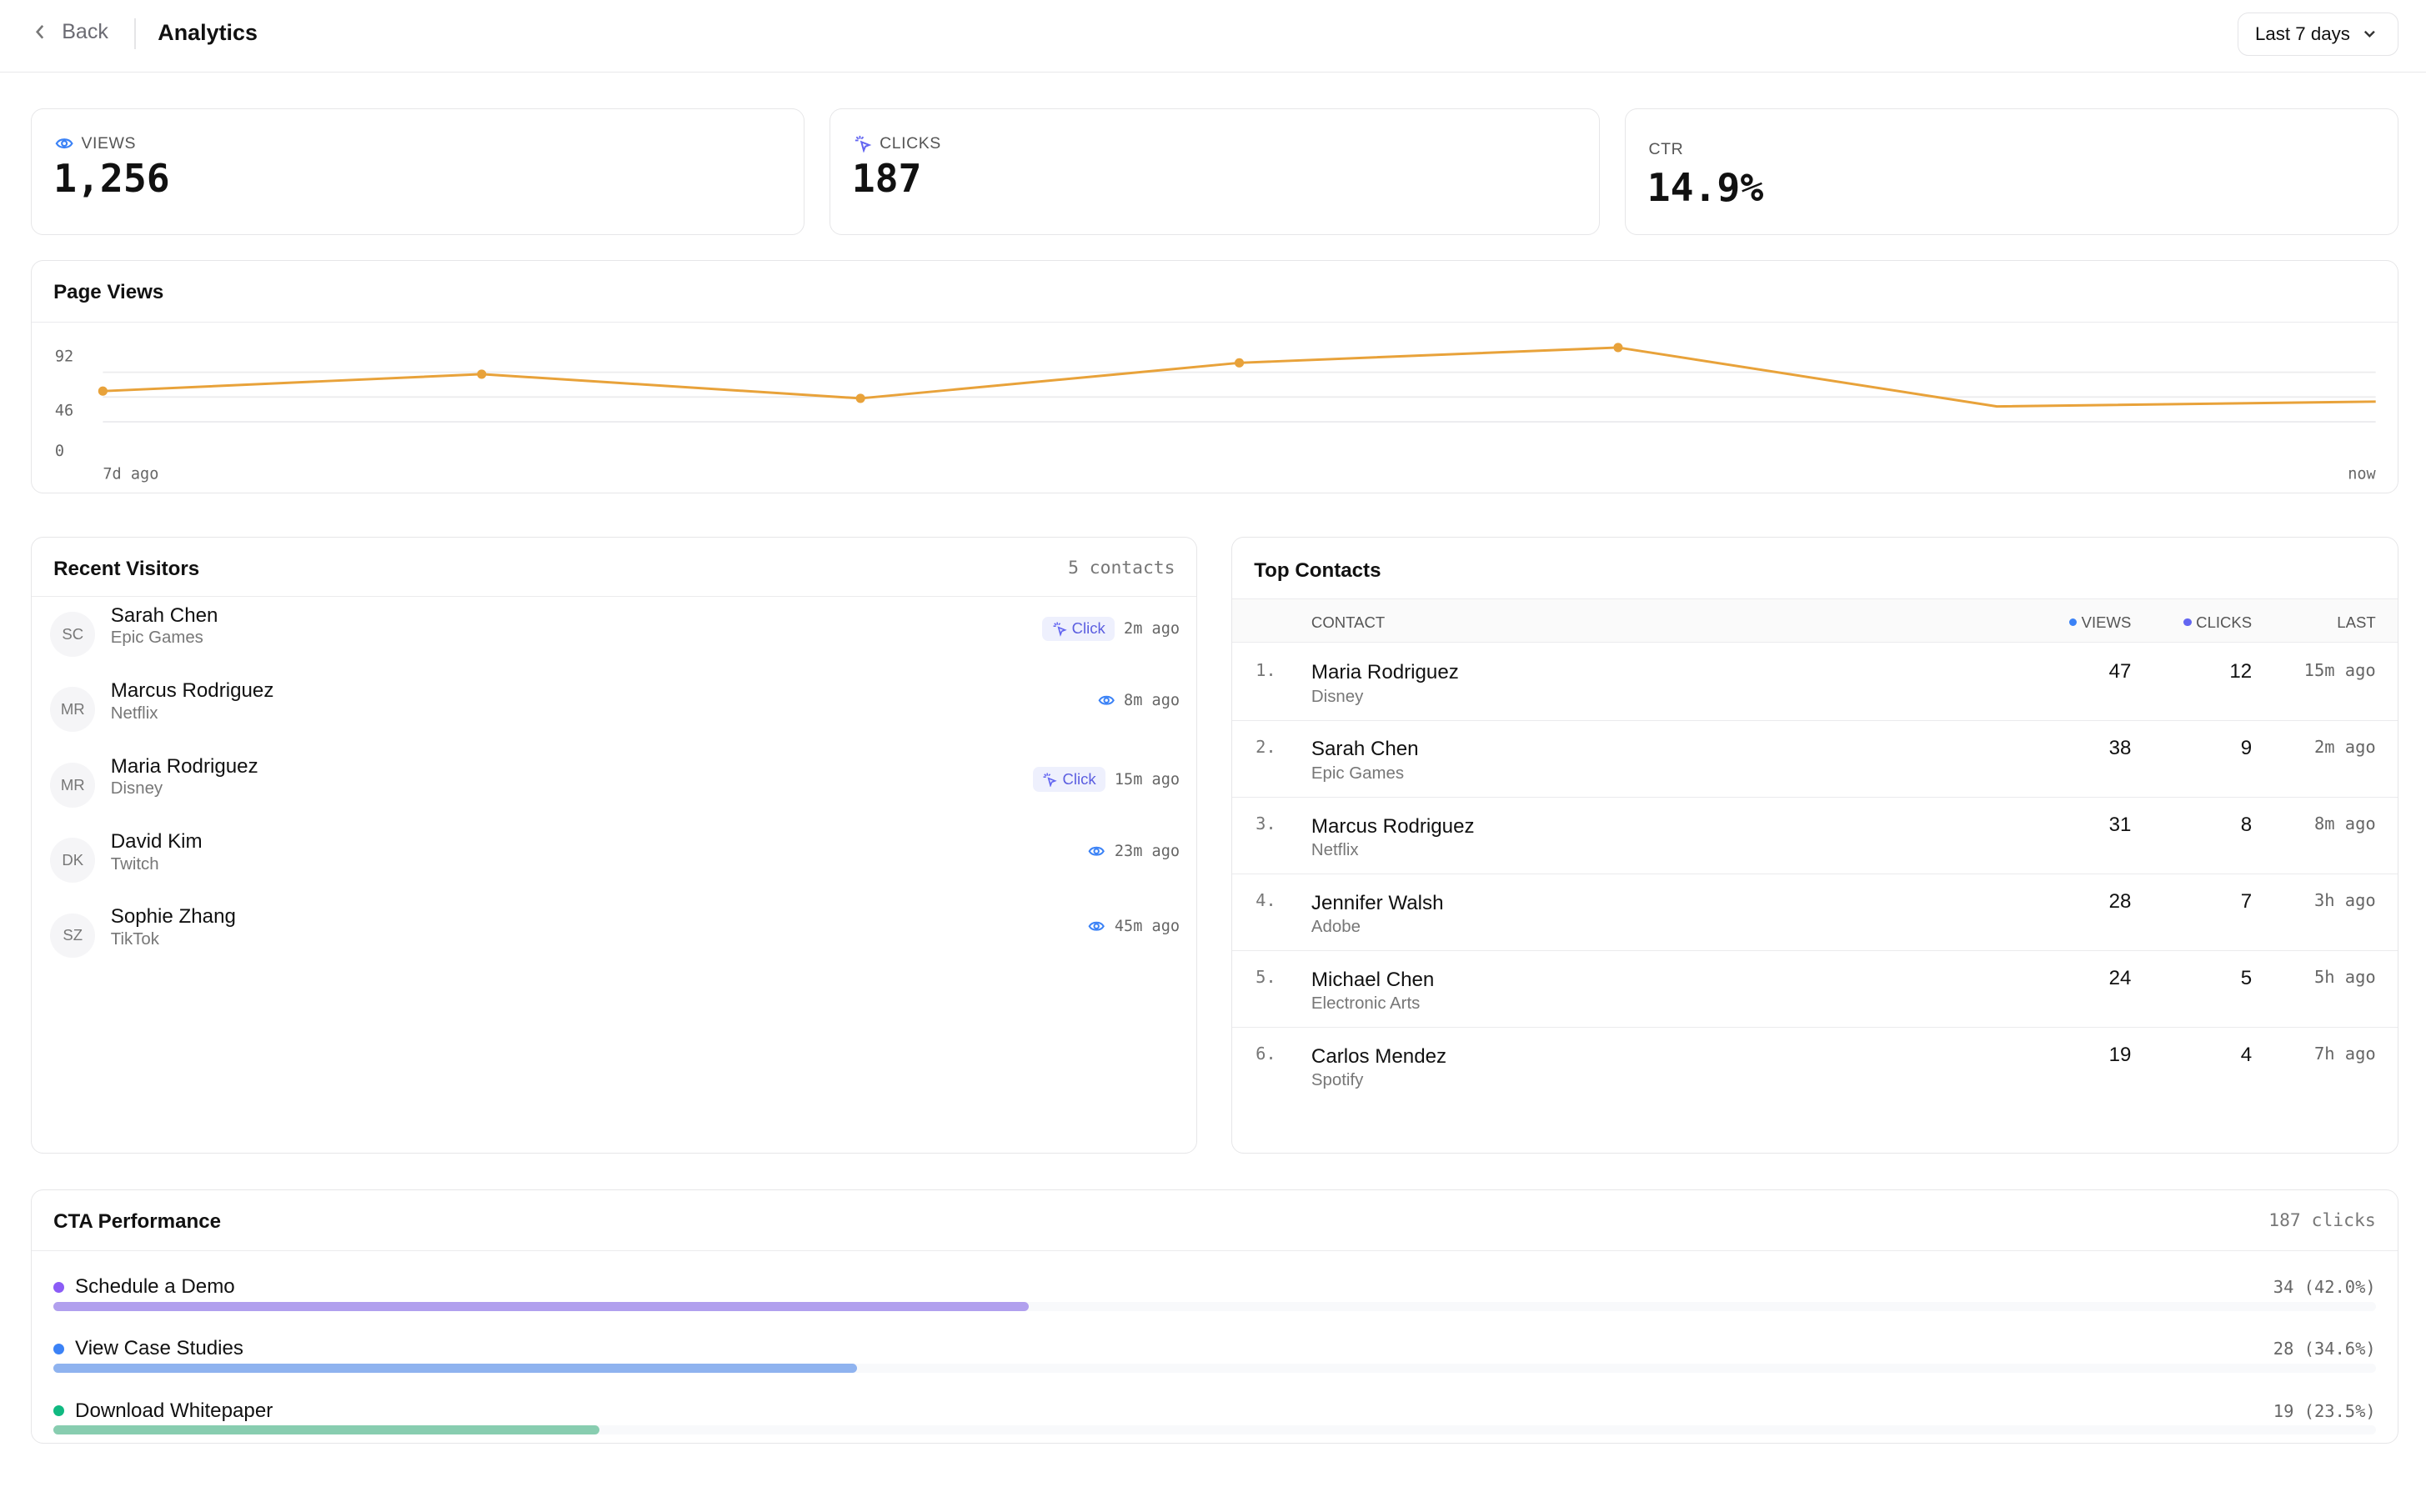  What do you see at coordinates (163, 1411) in the screenshot?
I see `cta-label: Download Whitepaper` at bounding box center [163, 1411].